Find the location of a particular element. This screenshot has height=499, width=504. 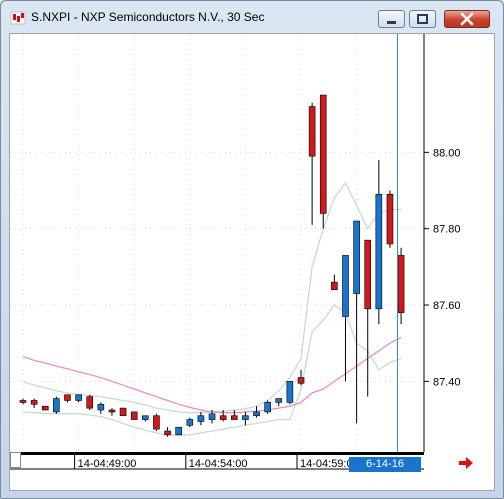

x-axis-bar is located at coordinates (217, 453).